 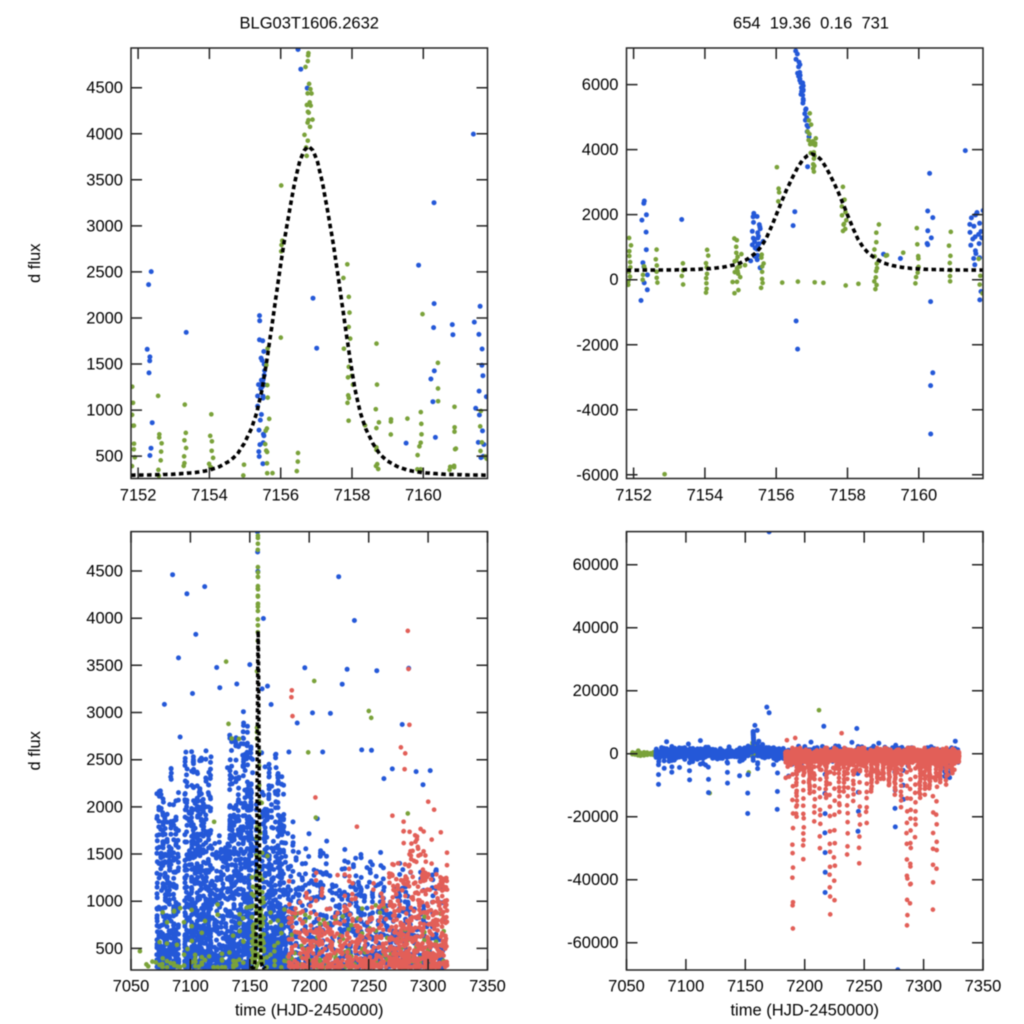 I want to click on svg-text: 40000, so click(x=596, y=628).